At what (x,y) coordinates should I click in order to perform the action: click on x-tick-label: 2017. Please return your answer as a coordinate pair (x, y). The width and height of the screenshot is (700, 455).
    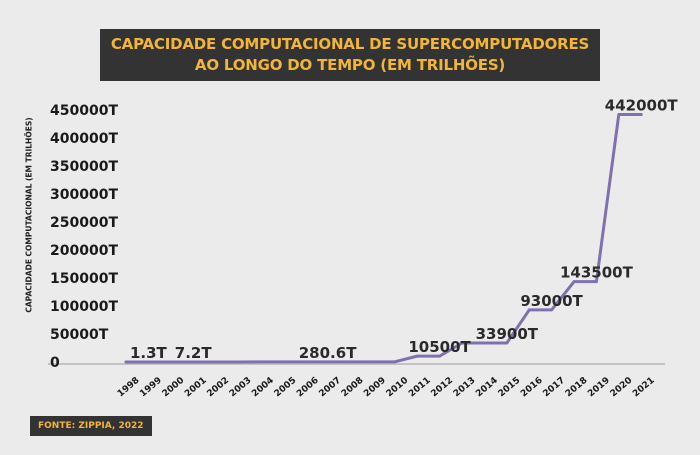
    Looking at the image, I should click on (555, 388).